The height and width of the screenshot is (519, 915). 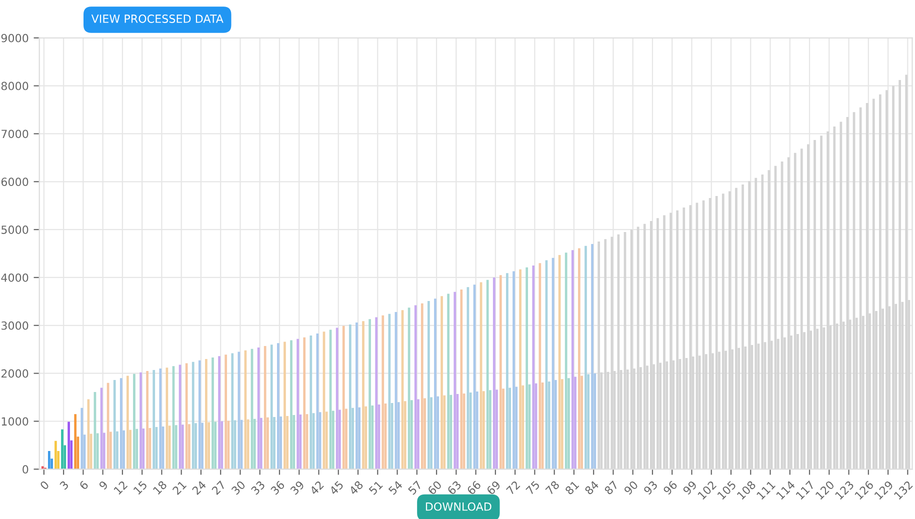 What do you see at coordinates (238, 488) in the screenshot?
I see `x-tick-label: 30` at bounding box center [238, 488].